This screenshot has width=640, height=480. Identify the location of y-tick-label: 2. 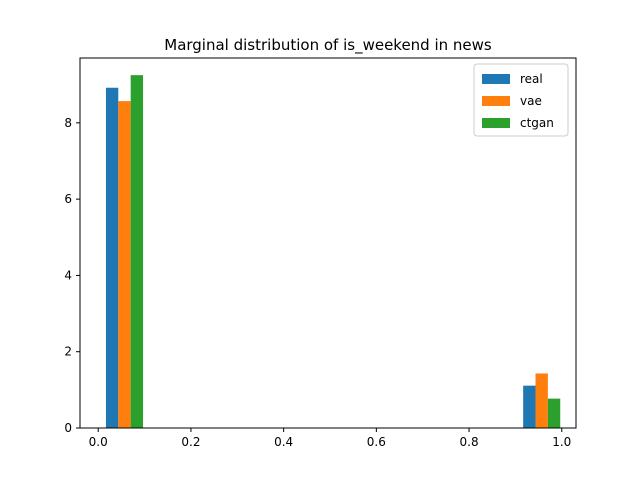
(68, 352).